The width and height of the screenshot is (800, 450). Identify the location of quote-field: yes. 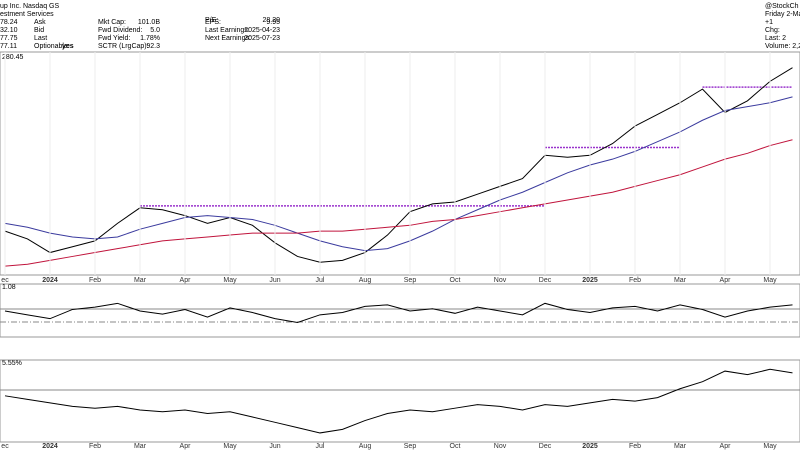
(68, 46).